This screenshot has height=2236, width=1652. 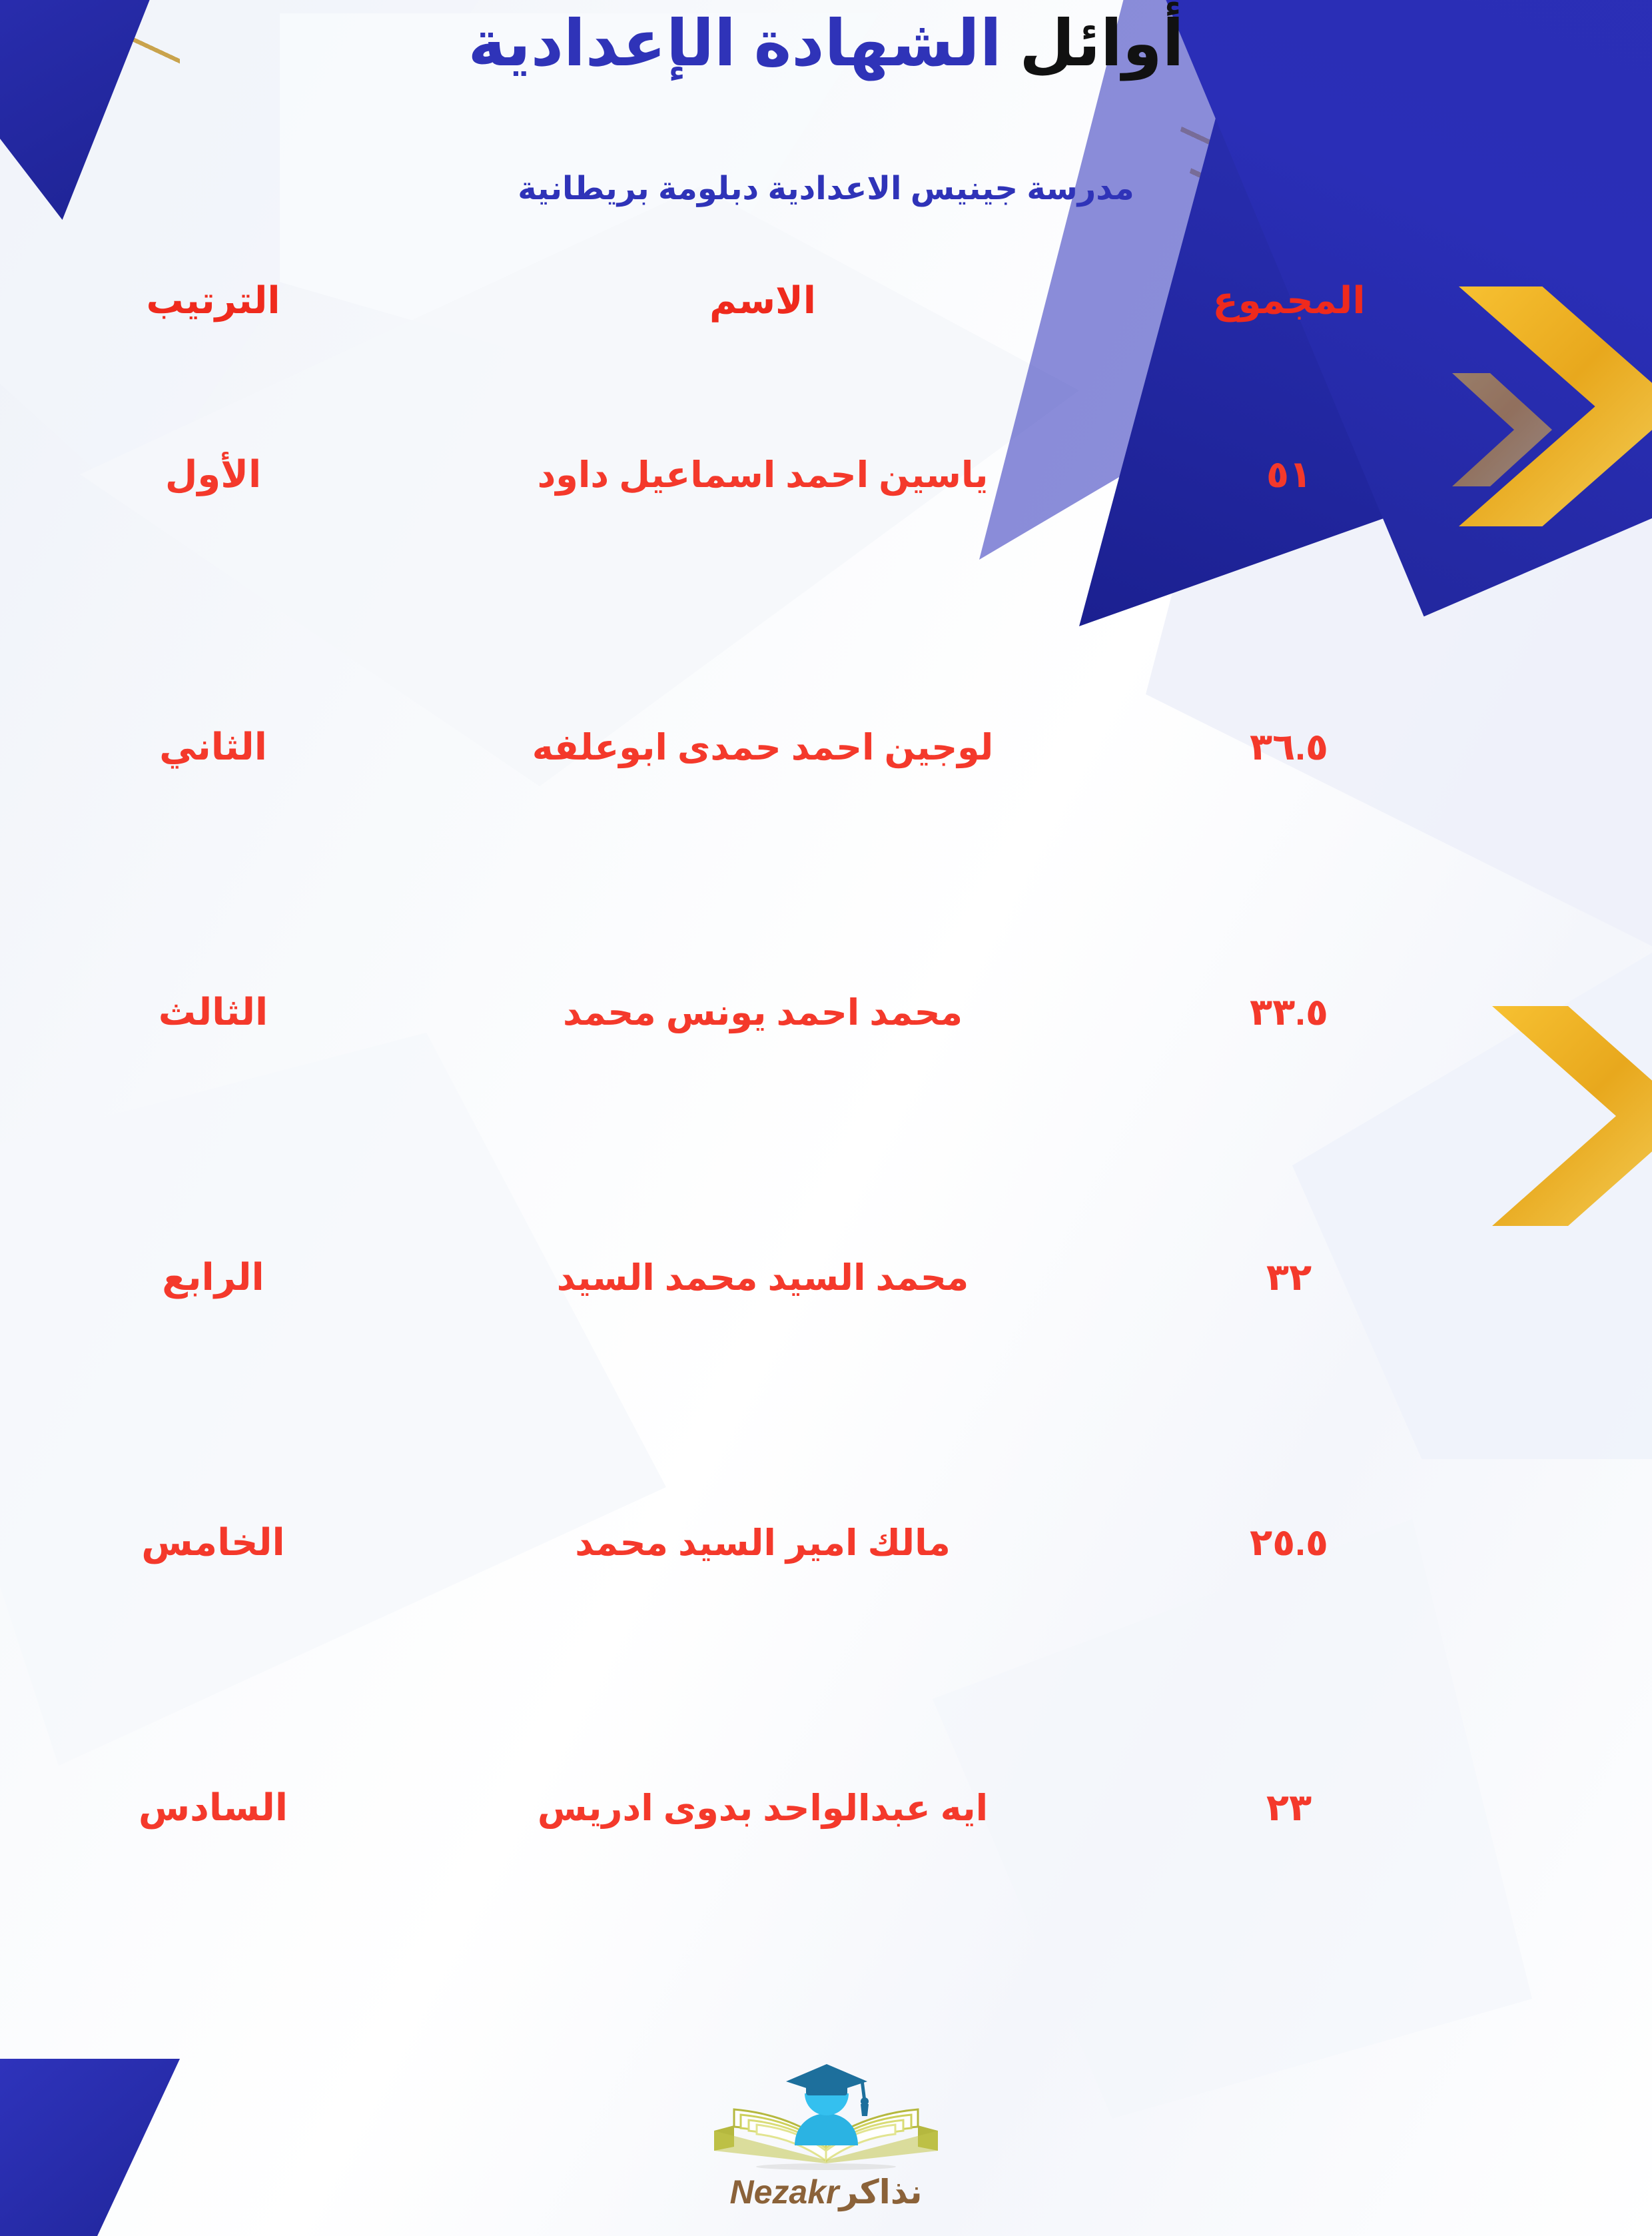 What do you see at coordinates (762, 1012) in the screenshot?
I see `cell-name: محمد احمد يونس محمد` at bounding box center [762, 1012].